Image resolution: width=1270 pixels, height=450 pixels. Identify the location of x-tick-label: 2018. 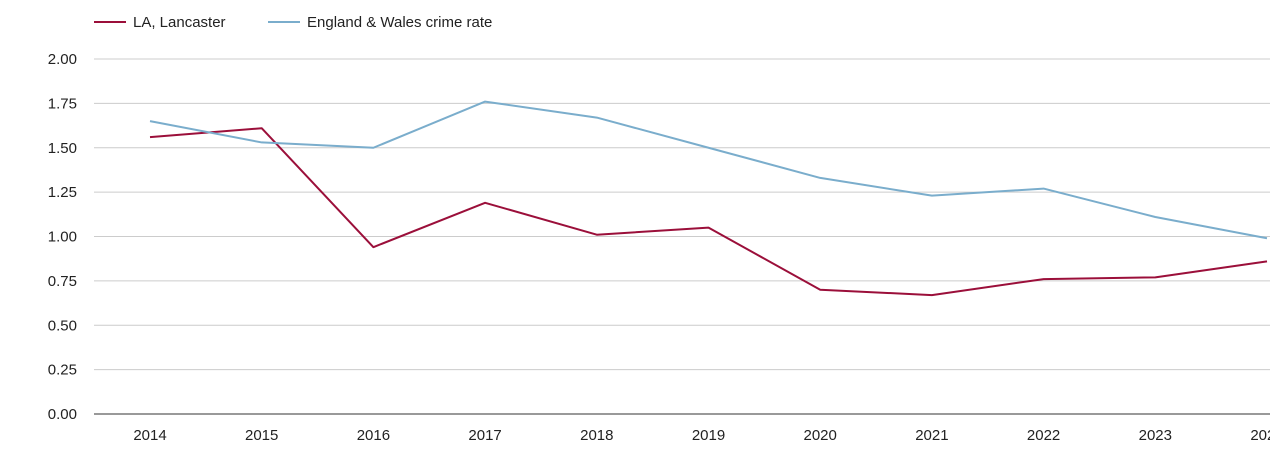
(596, 435).